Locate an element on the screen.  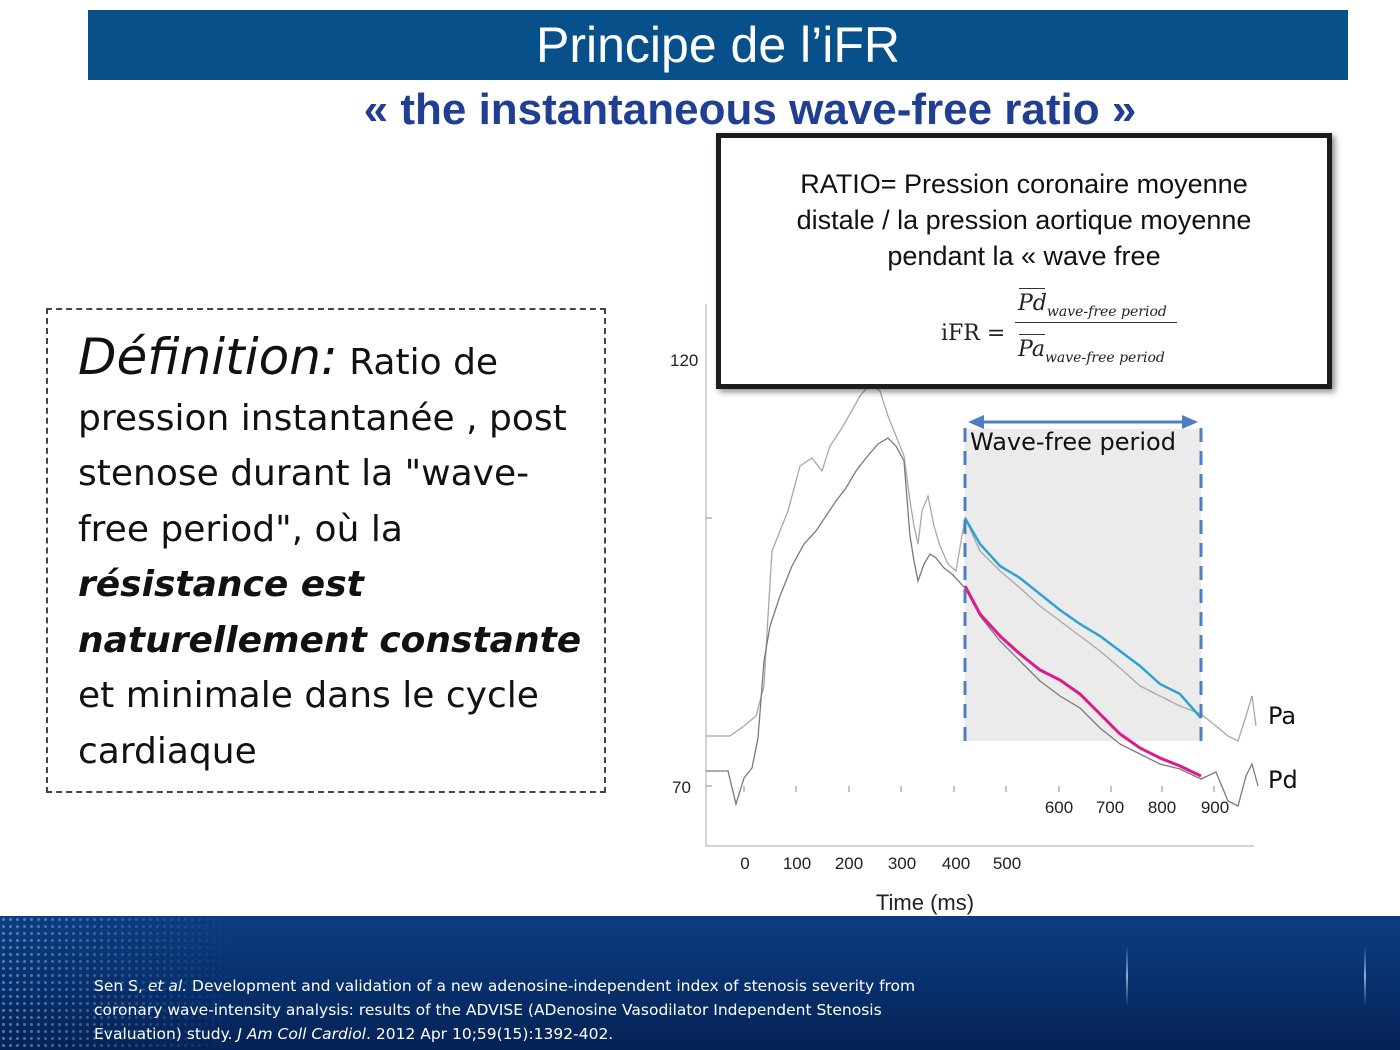
slide-subtitle: « the instantaneous wave-free ratio » is located at coordinates (750, 109).